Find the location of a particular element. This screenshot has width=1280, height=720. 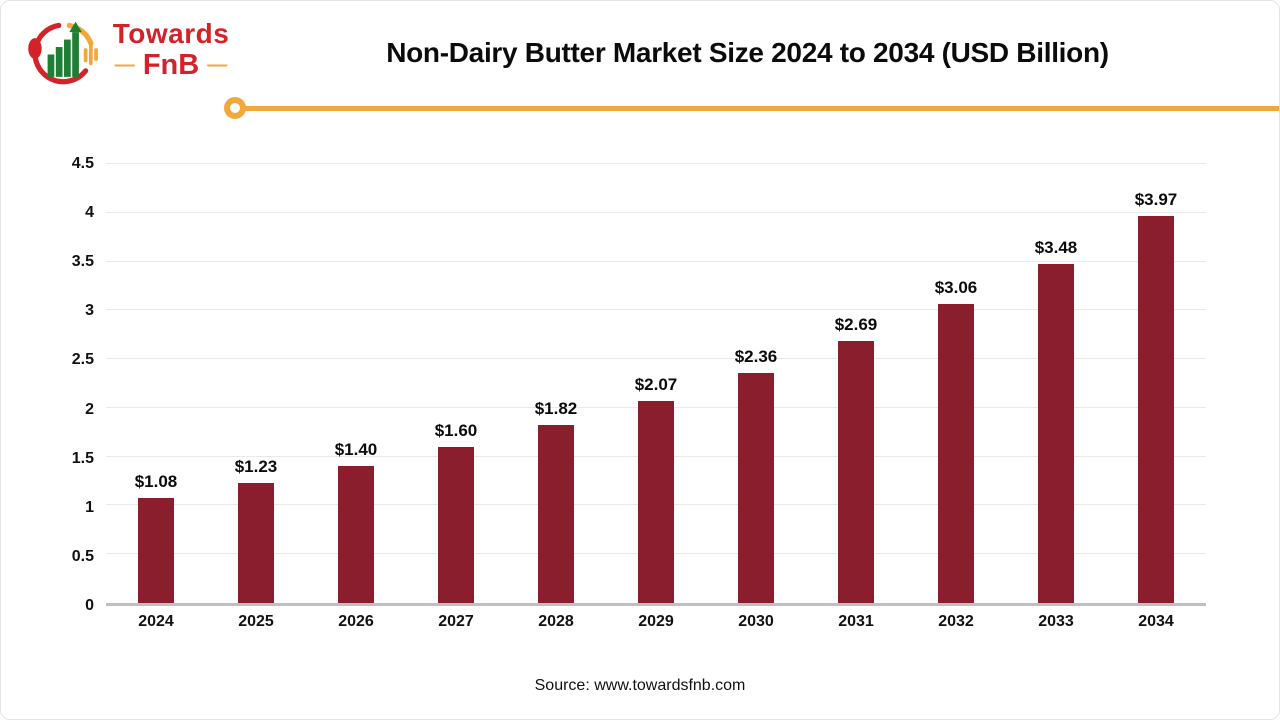

y-tick-label: 1 is located at coordinates (89, 507).